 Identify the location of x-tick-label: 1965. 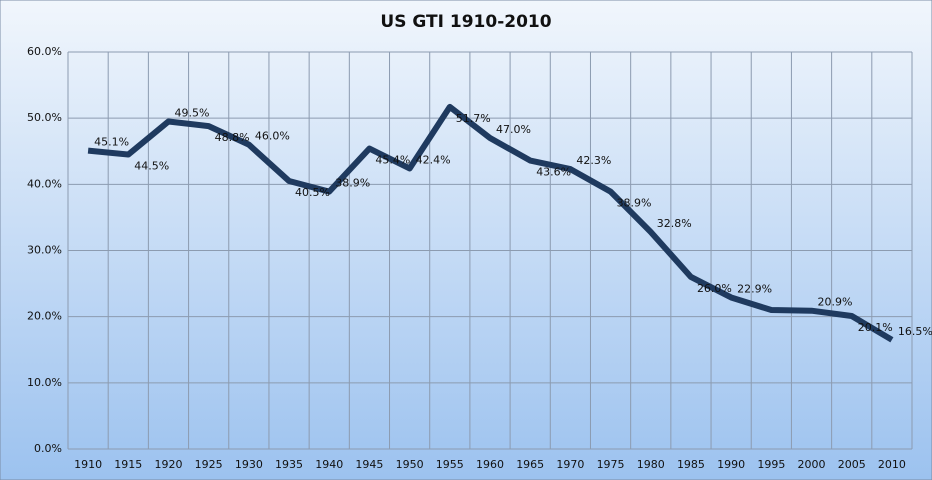
(530, 464).